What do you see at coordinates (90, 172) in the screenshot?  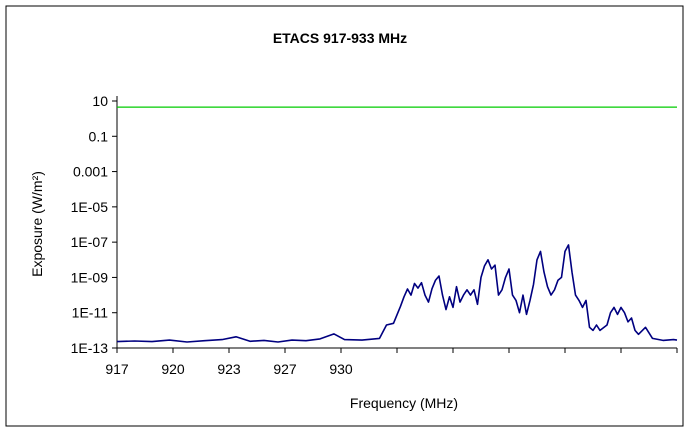 I see `y-tick-label: 0.001` at bounding box center [90, 172].